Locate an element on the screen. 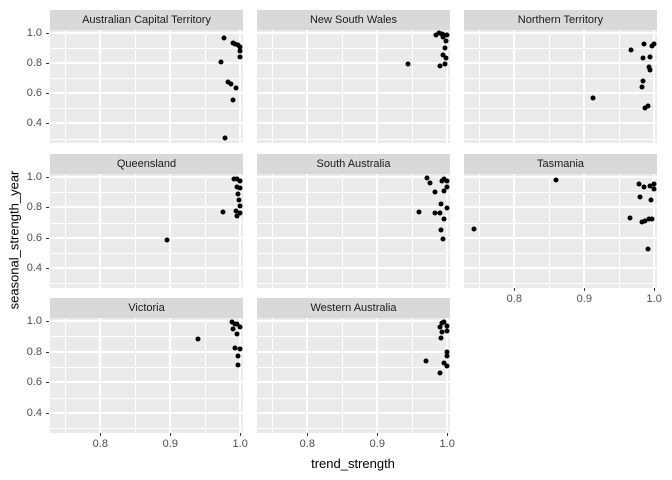 The width and height of the screenshot is (672, 480). facet-strip: Queensland is located at coordinates (146, 164).